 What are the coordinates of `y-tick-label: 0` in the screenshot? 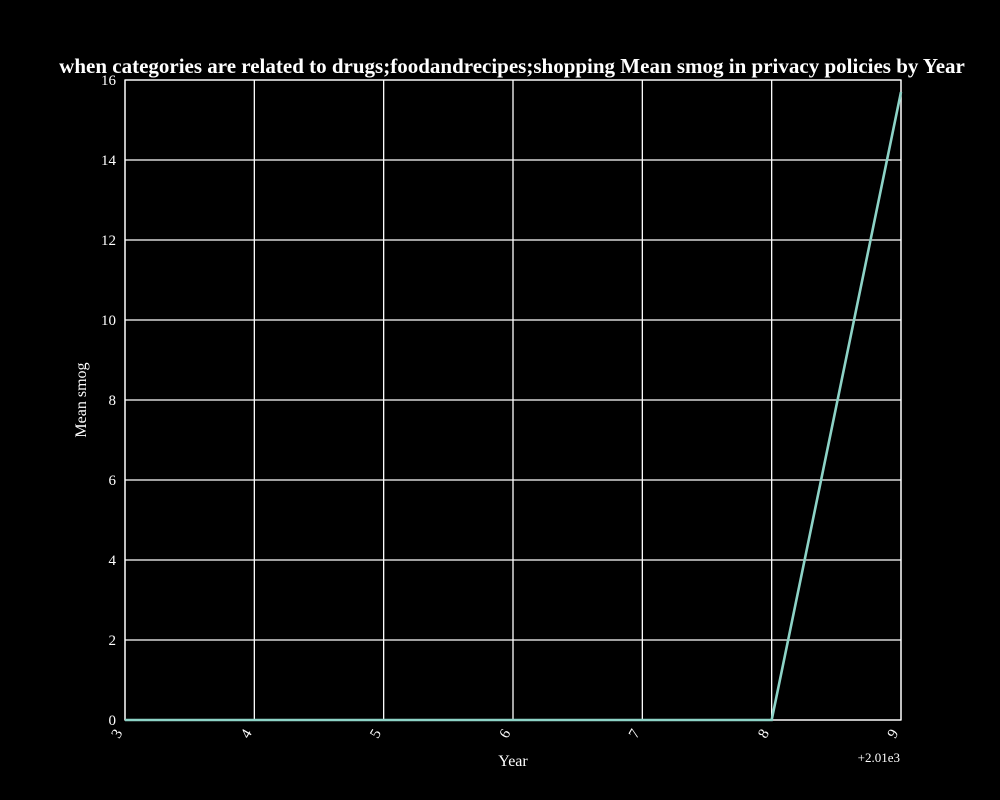 It's located at (113, 721).